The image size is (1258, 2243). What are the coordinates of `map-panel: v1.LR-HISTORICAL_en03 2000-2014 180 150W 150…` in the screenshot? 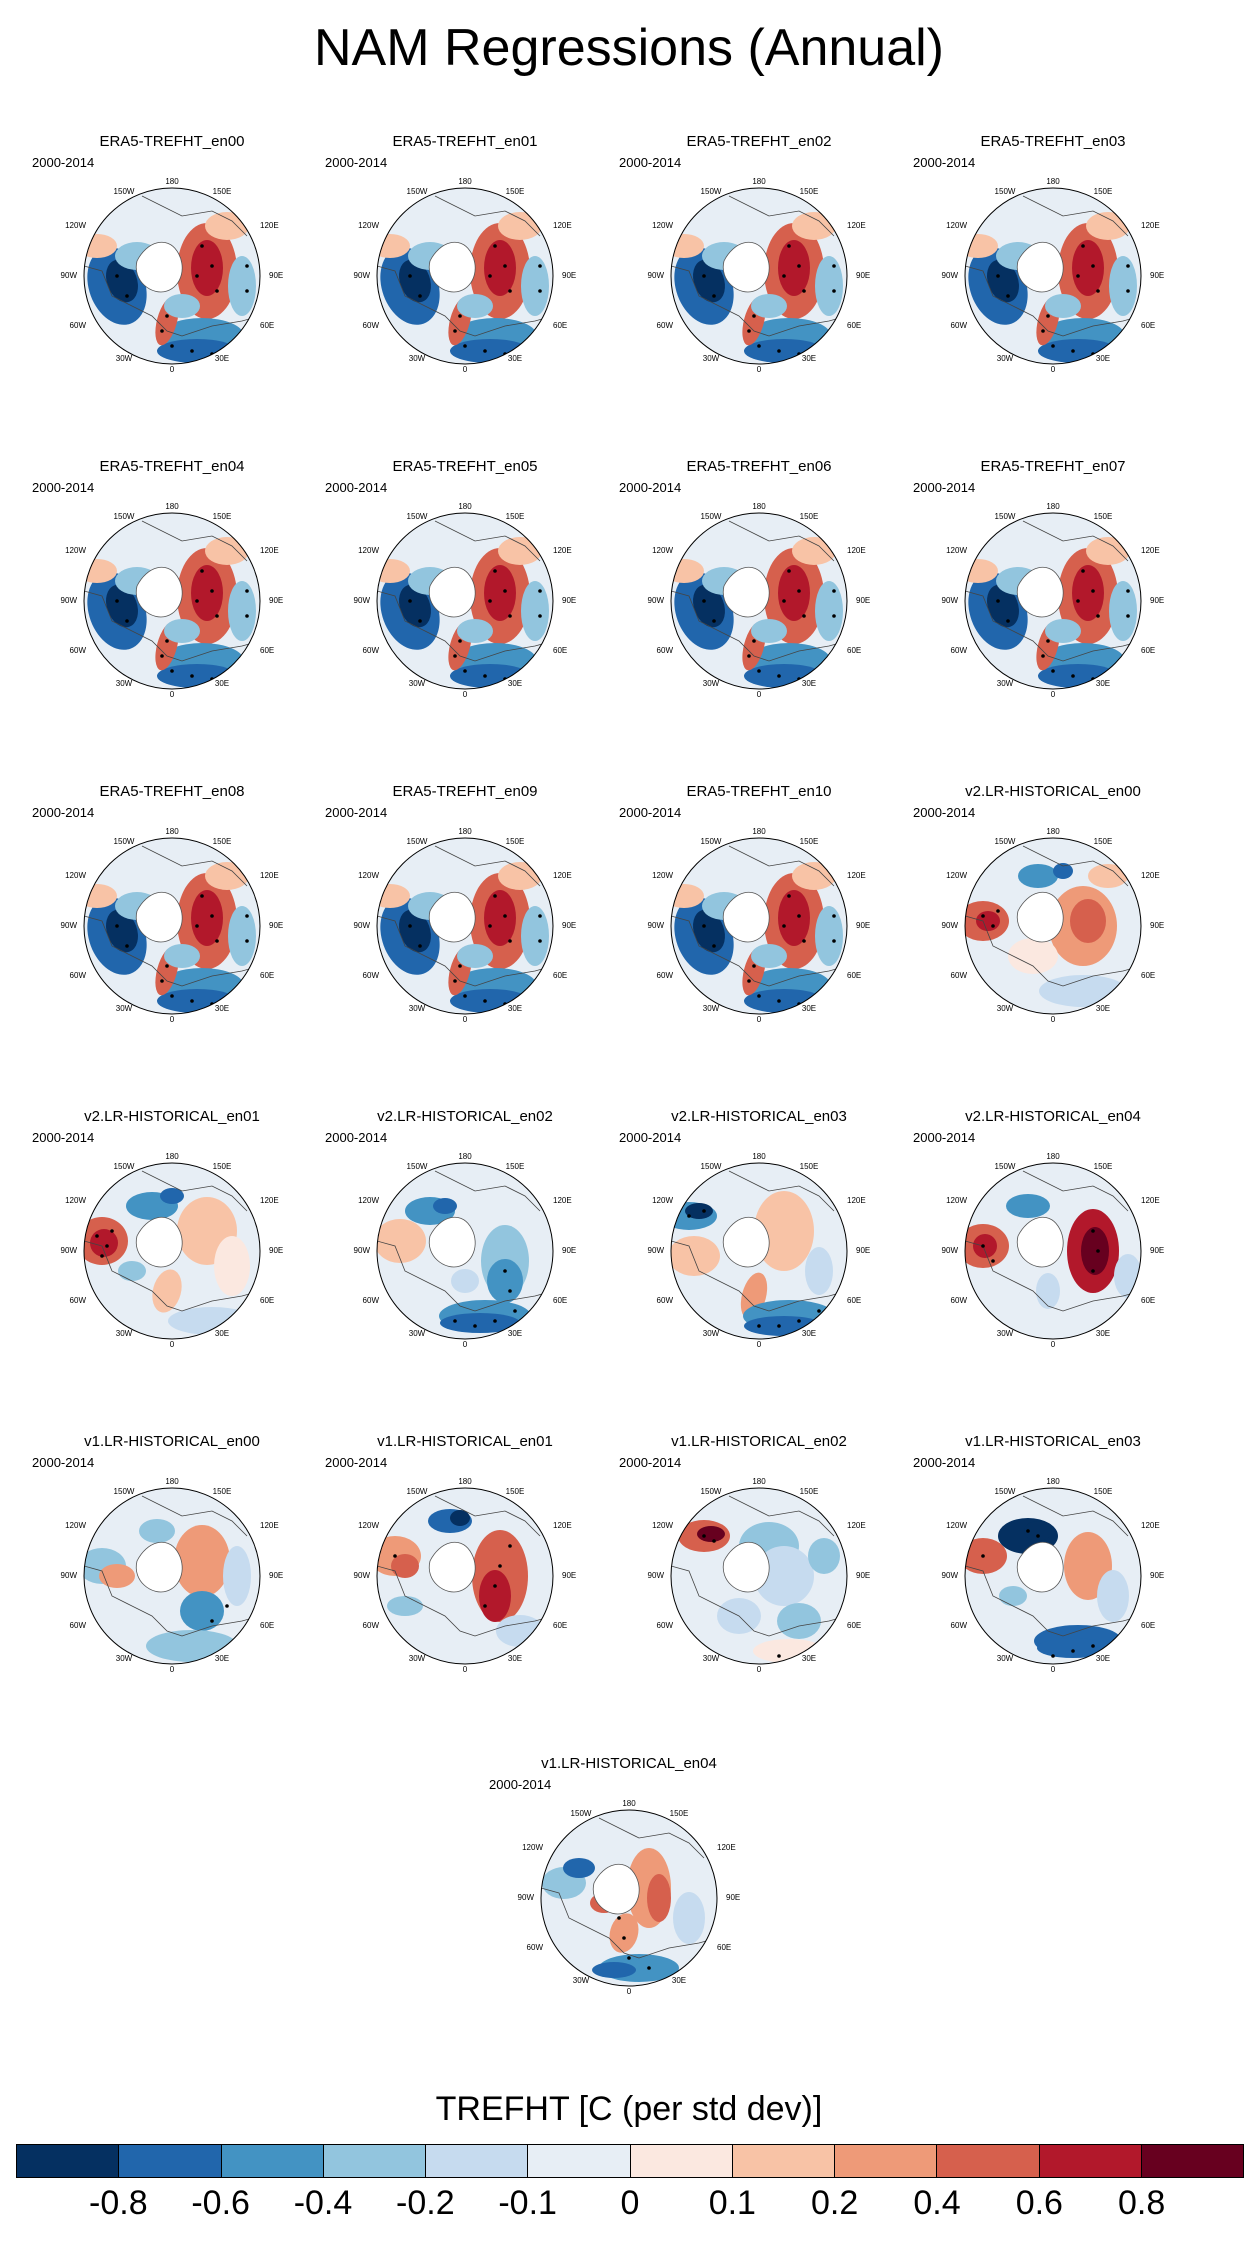 It's located at (1053, 1584).